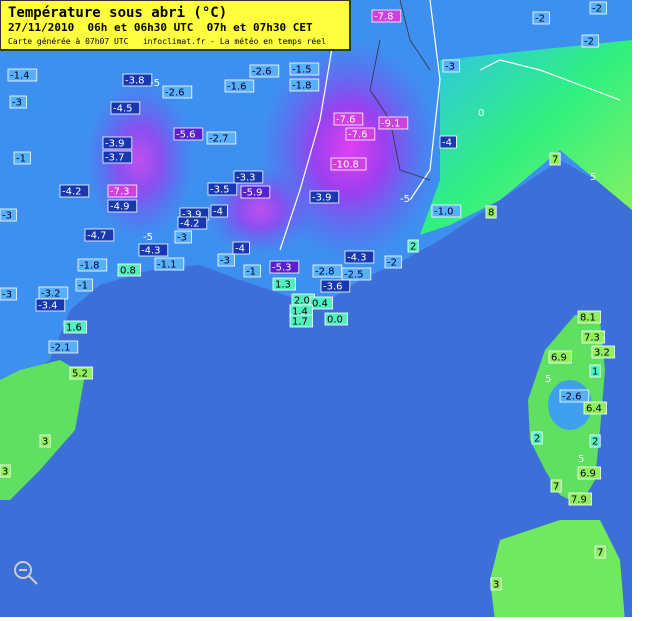  I want to click on station-value: -2.8, so click(325, 272).